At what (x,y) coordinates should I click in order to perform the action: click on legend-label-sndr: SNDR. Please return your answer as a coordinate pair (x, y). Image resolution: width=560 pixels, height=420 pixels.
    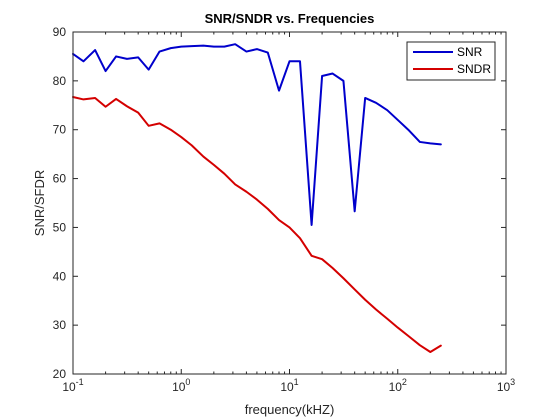
    Looking at the image, I should click on (474, 69).